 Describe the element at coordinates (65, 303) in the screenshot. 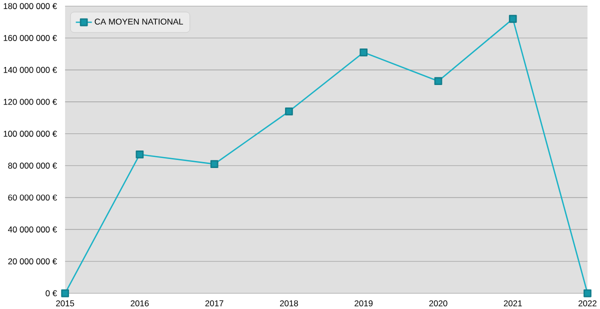

I see `x-tick-label: 2015` at that location.